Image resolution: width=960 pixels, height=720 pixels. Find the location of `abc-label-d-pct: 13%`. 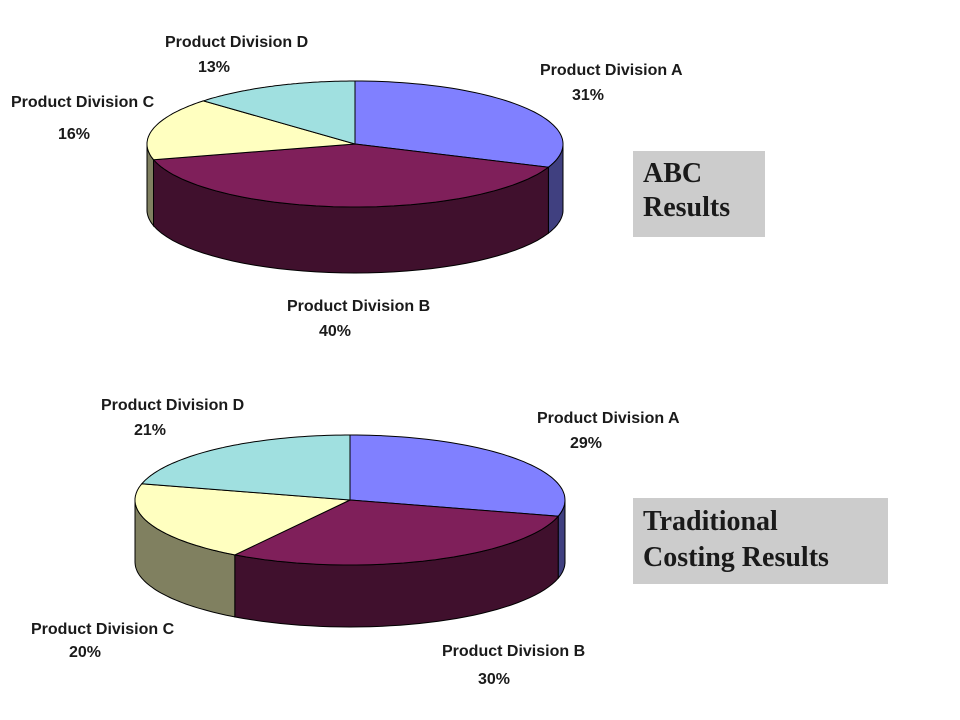

abc-label-d-pct: 13% is located at coordinates (214, 67).